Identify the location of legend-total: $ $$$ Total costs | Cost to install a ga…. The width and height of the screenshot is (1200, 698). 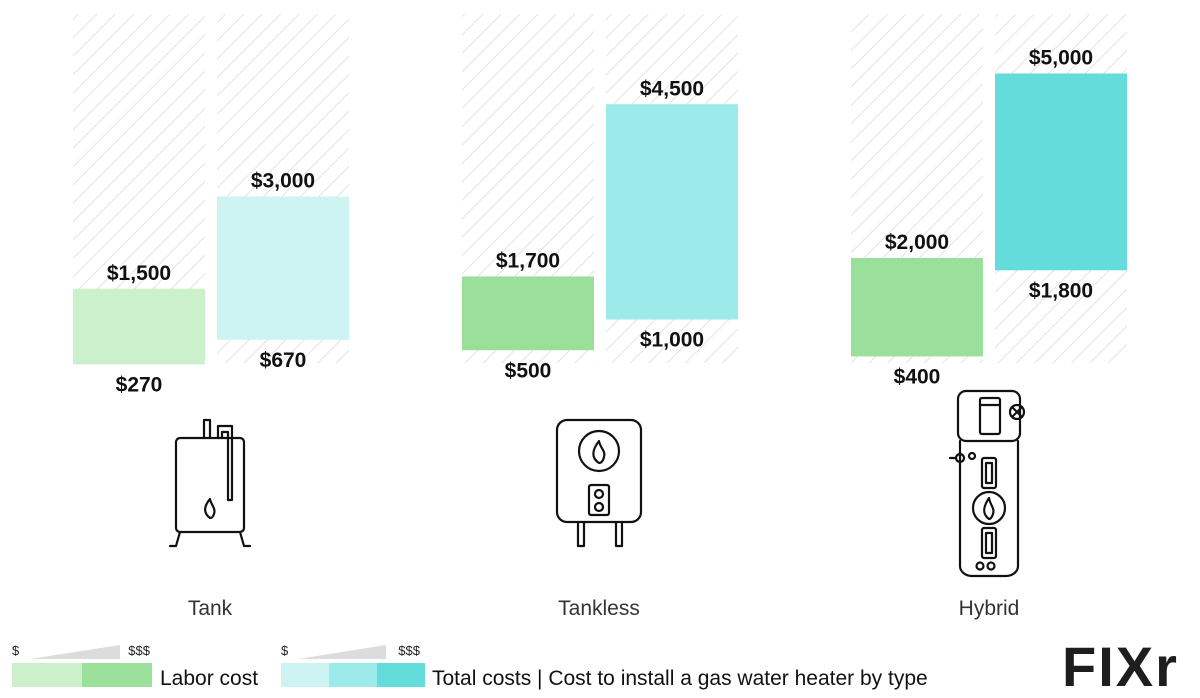
(604, 666).